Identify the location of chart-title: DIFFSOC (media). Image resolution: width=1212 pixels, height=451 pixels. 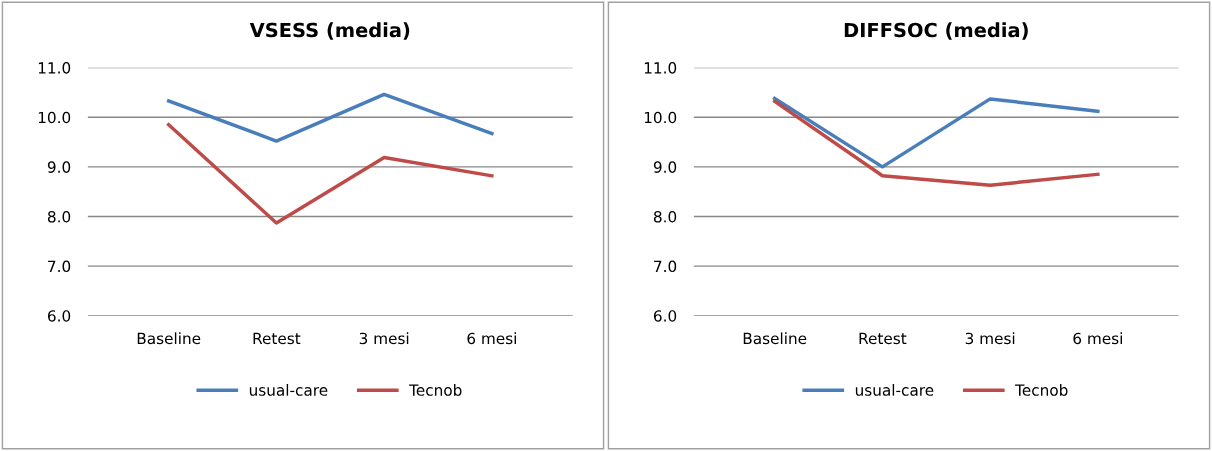
(936, 31).